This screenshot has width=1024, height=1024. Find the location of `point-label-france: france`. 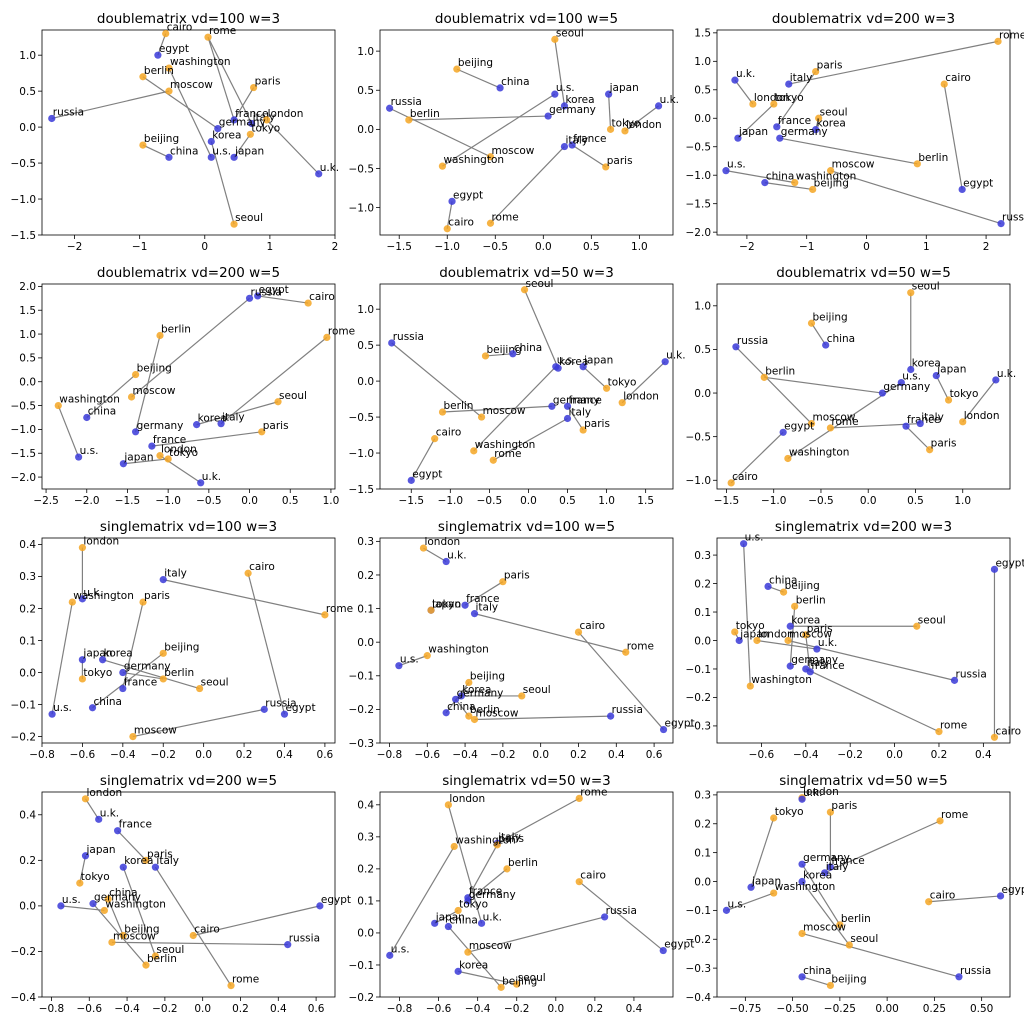

point-label-france: france is located at coordinates (135, 825).